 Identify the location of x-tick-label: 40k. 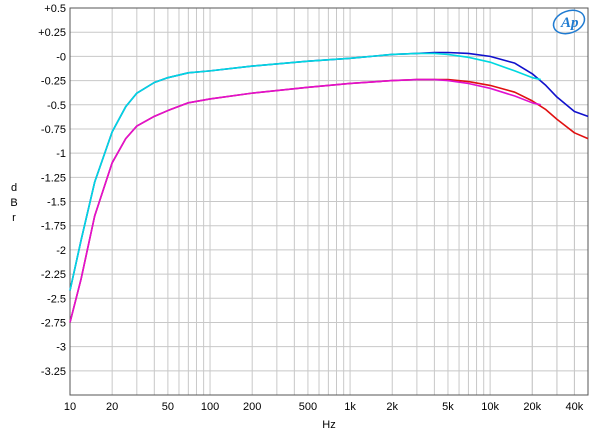
(575, 407).